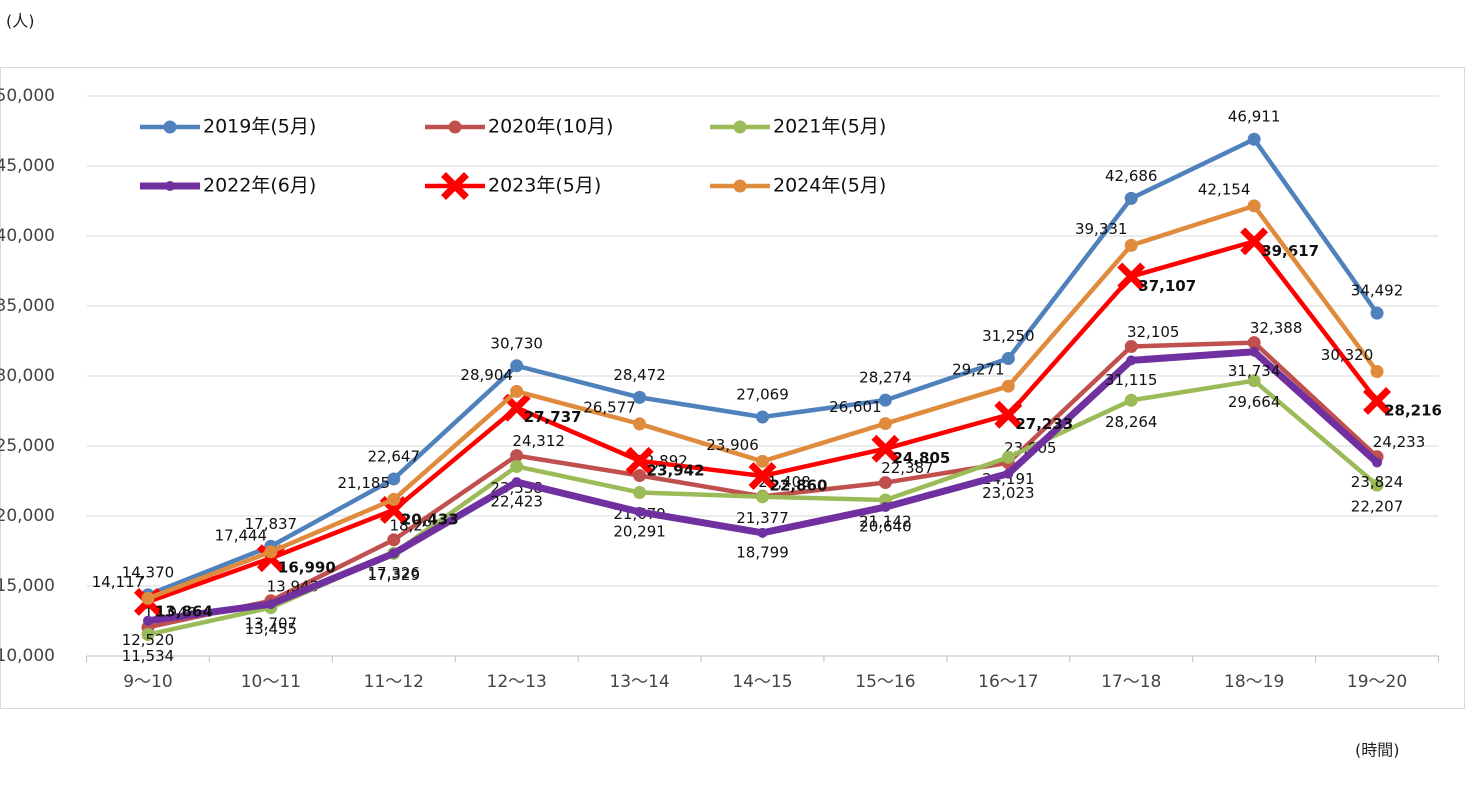  What do you see at coordinates (676, 470) in the screenshot?
I see `data-label: 23,942` at bounding box center [676, 470].